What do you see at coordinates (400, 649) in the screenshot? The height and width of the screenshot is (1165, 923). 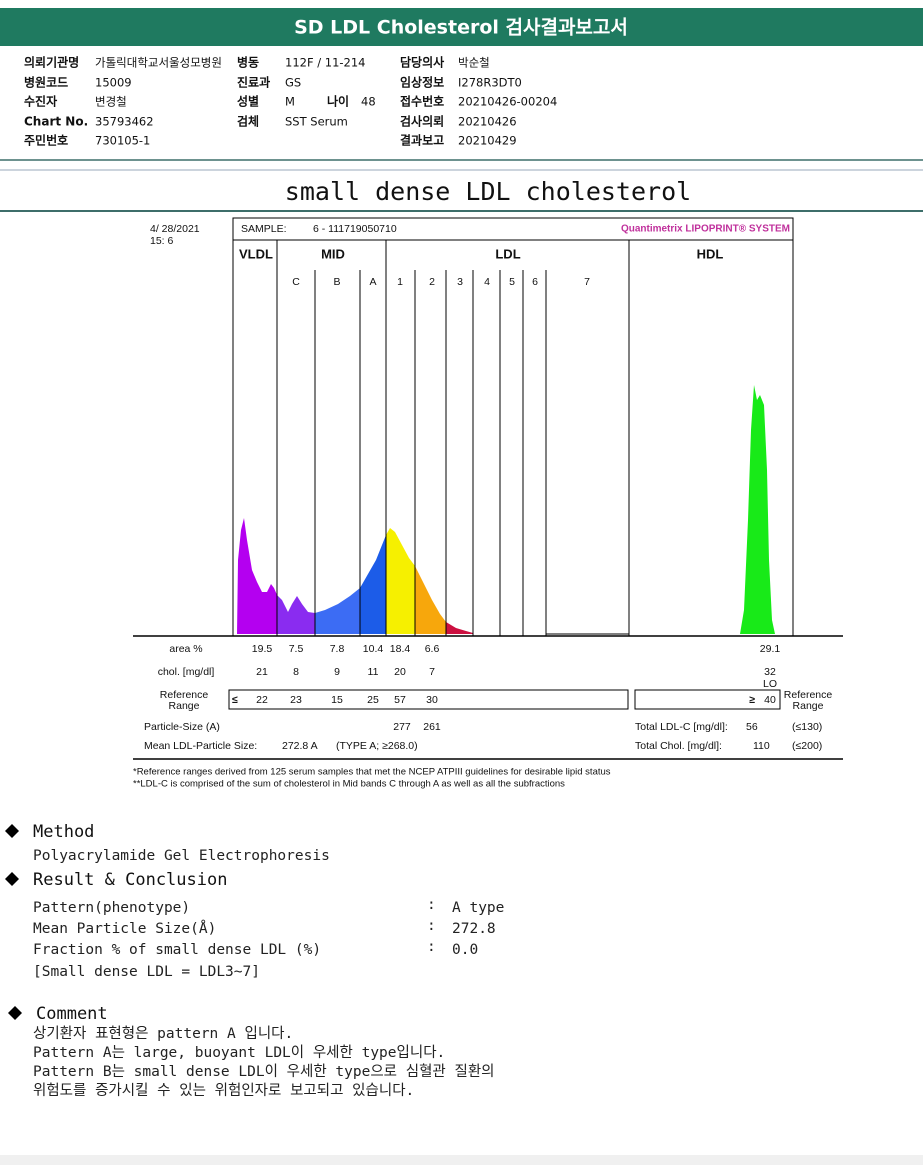 I see `area-value: 18.4` at bounding box center [400, 649].